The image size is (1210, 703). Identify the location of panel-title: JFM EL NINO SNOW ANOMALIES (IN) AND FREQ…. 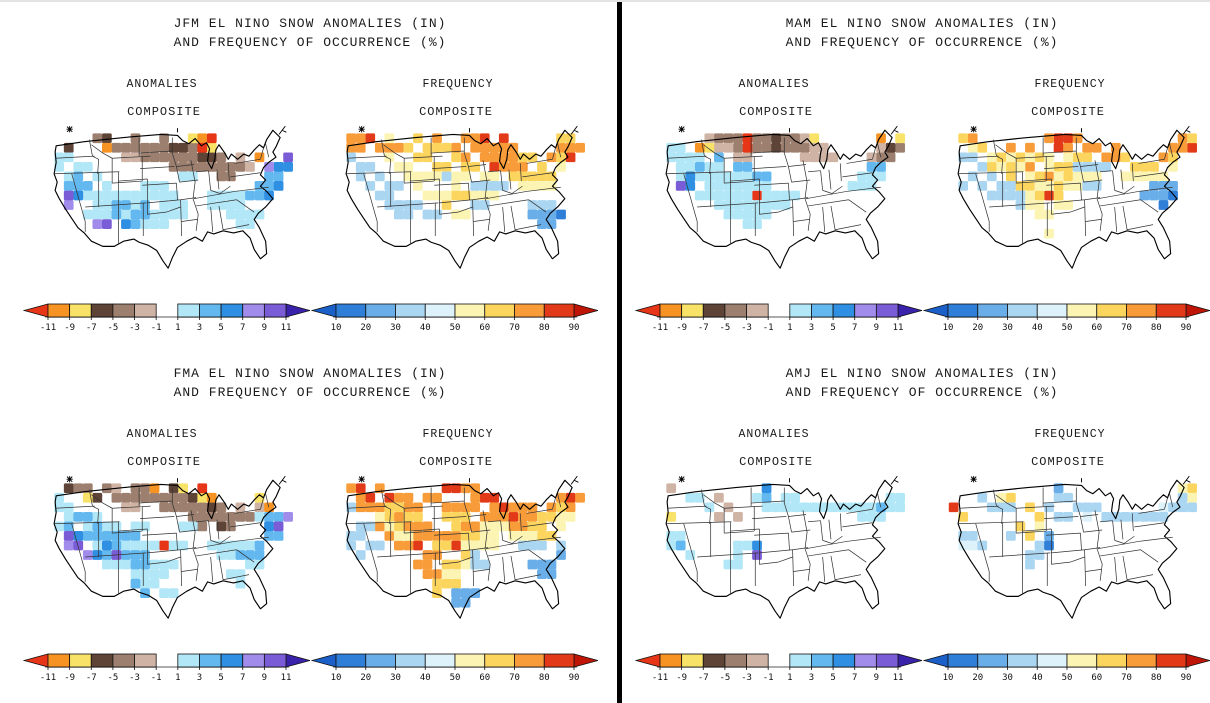
(310, 33).